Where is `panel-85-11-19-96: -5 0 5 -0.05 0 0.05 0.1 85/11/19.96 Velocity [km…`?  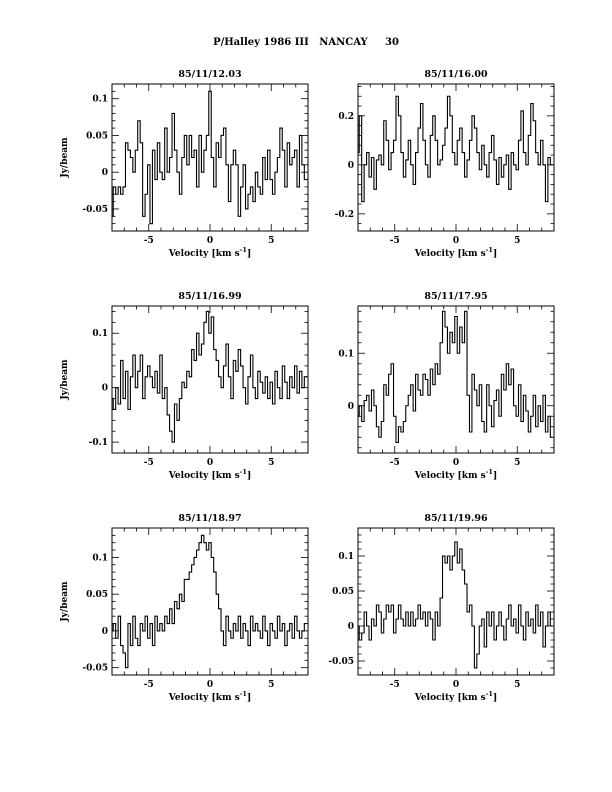
panel-85-11-19-96: -5 0 5 -0.05 0 0.05 0.1 85/11/19.96 Velocity [km… is located at coordinates (441, 608).